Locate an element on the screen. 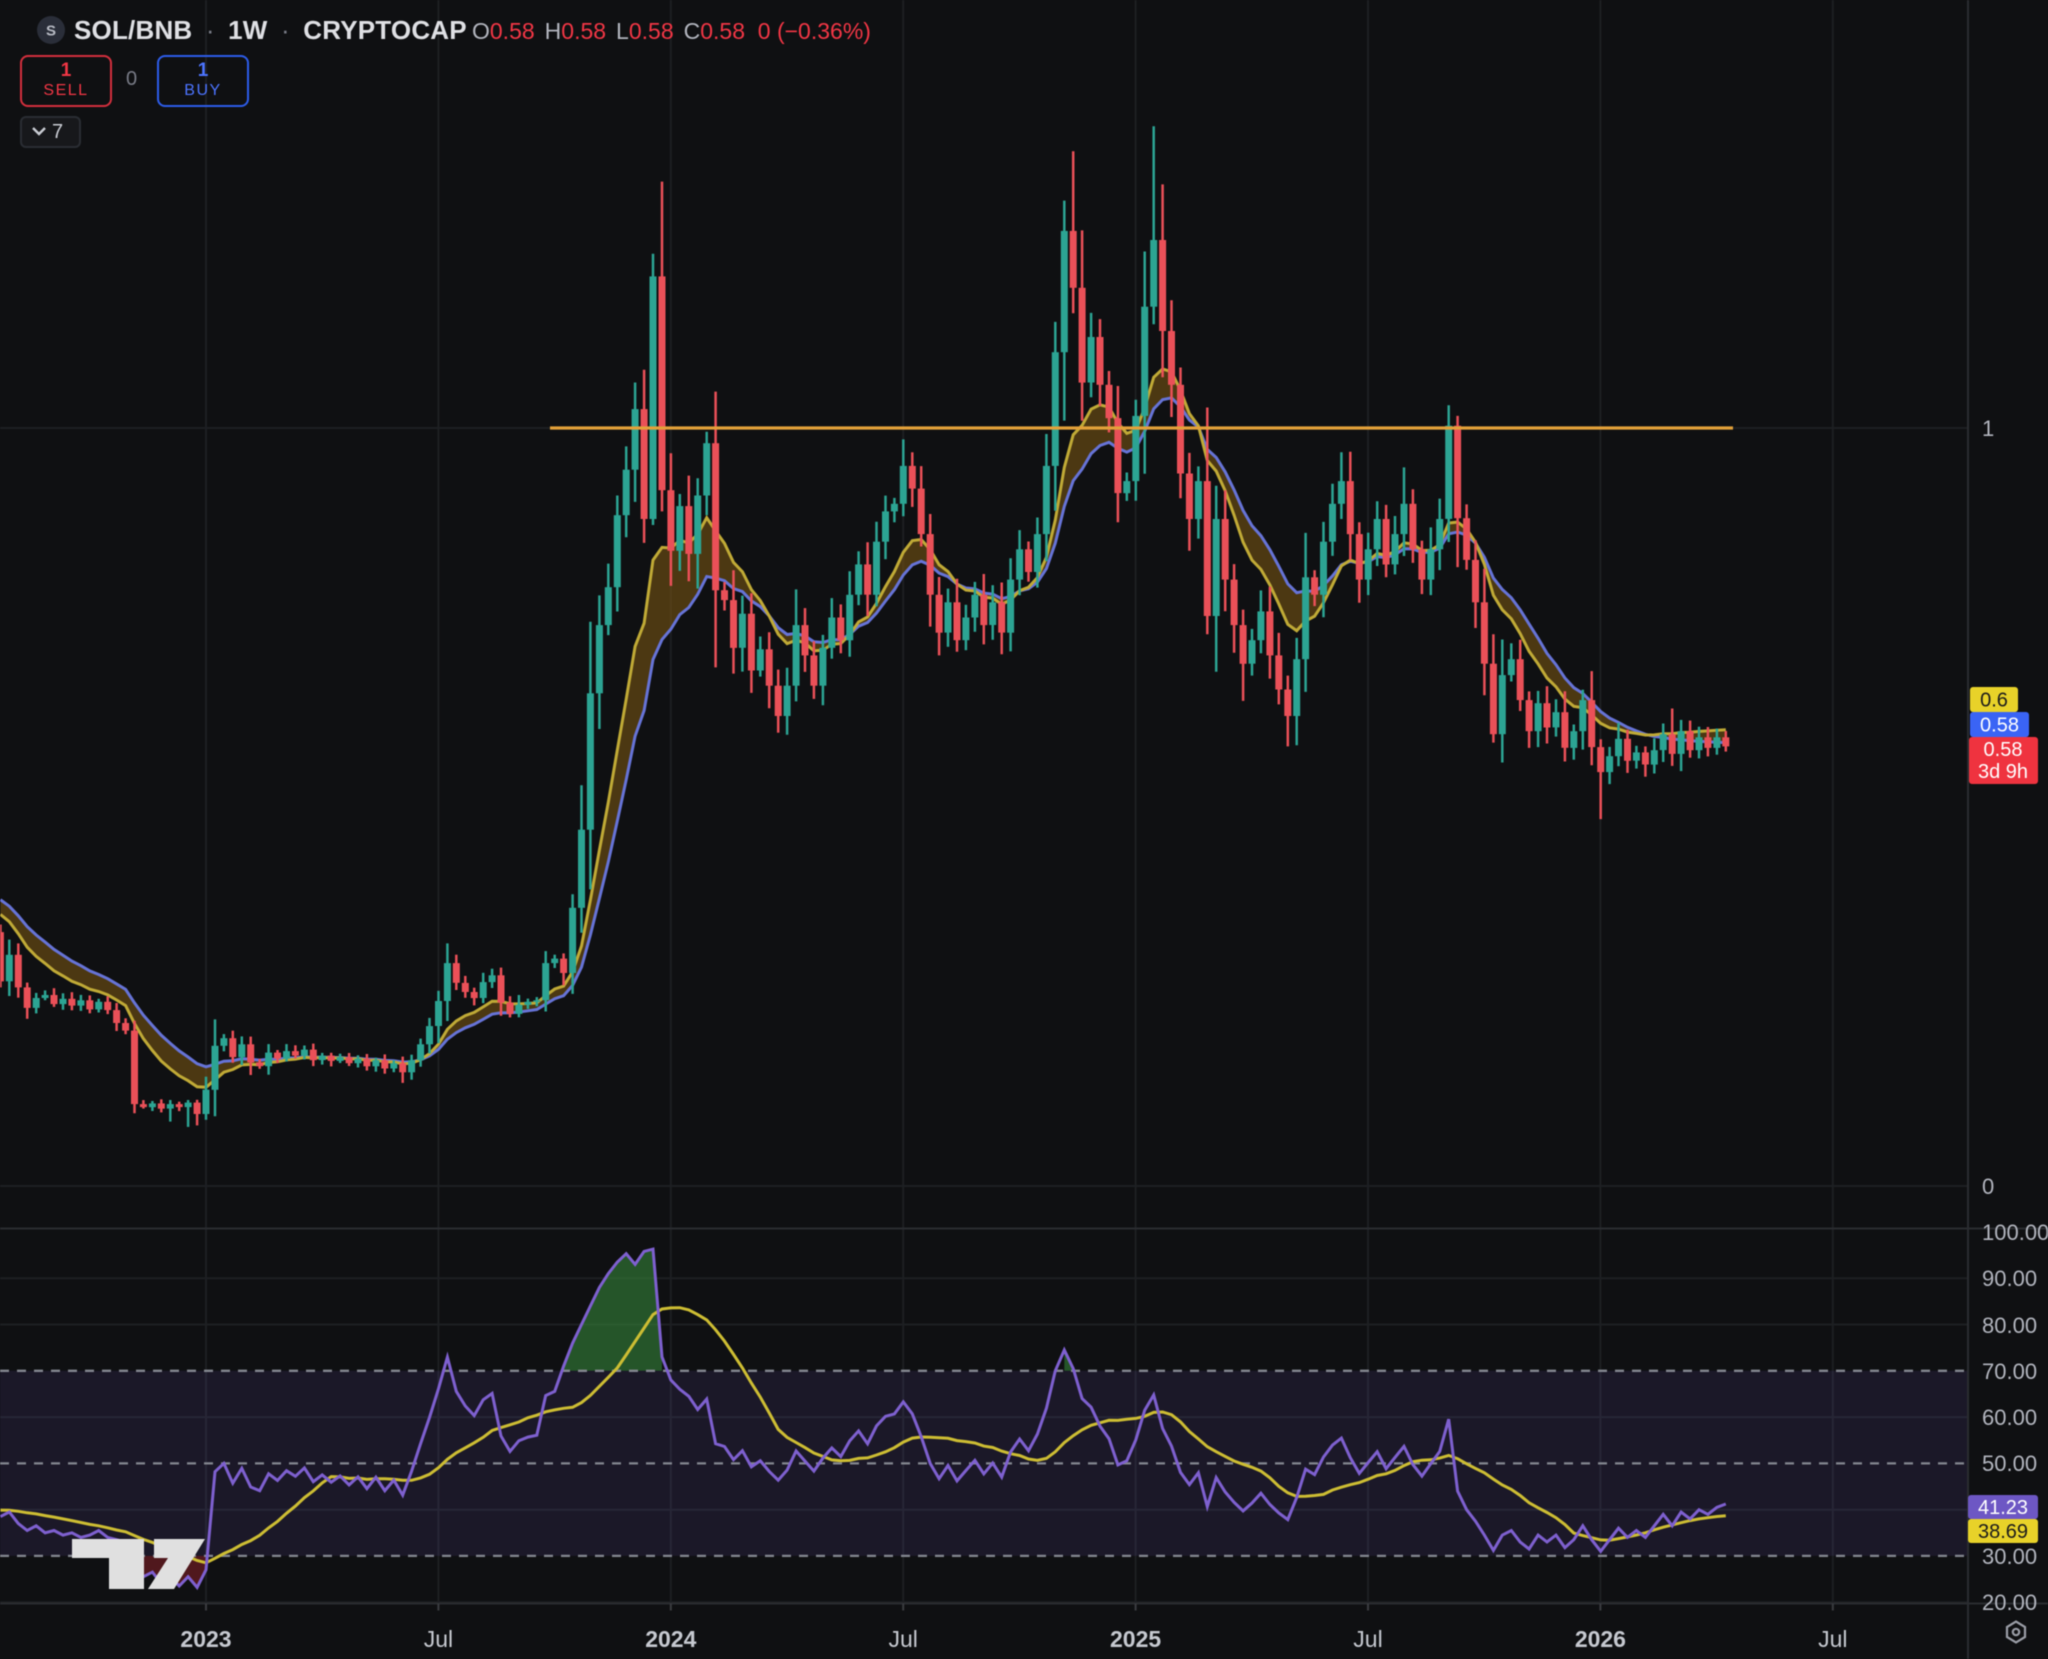 This screenshot has height=1659, width=2048. svg-text: 2025 is located at coordinates (1135, 1639).